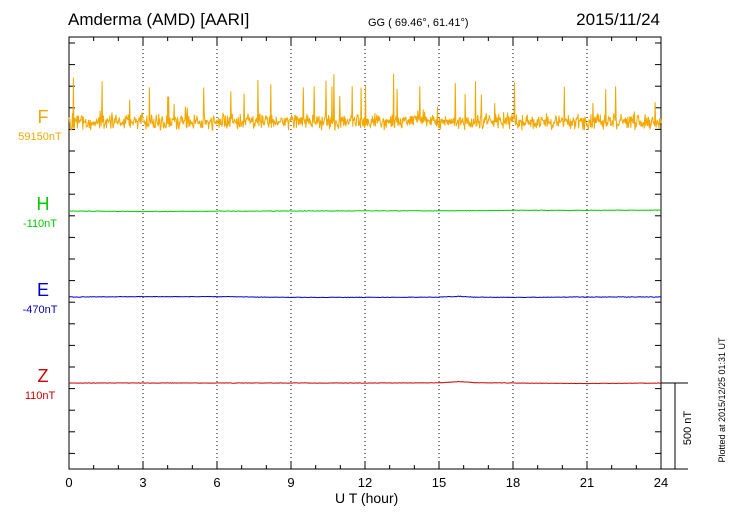 This screenshot has width=730, height=520. Describe the element at coordinates (365, 102) in the screenshot. I see `series-line-f` at that location.